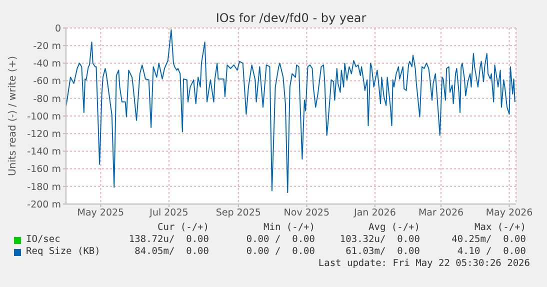  I want to click on text: 61.03m/ 0.00, so click(383, 251).